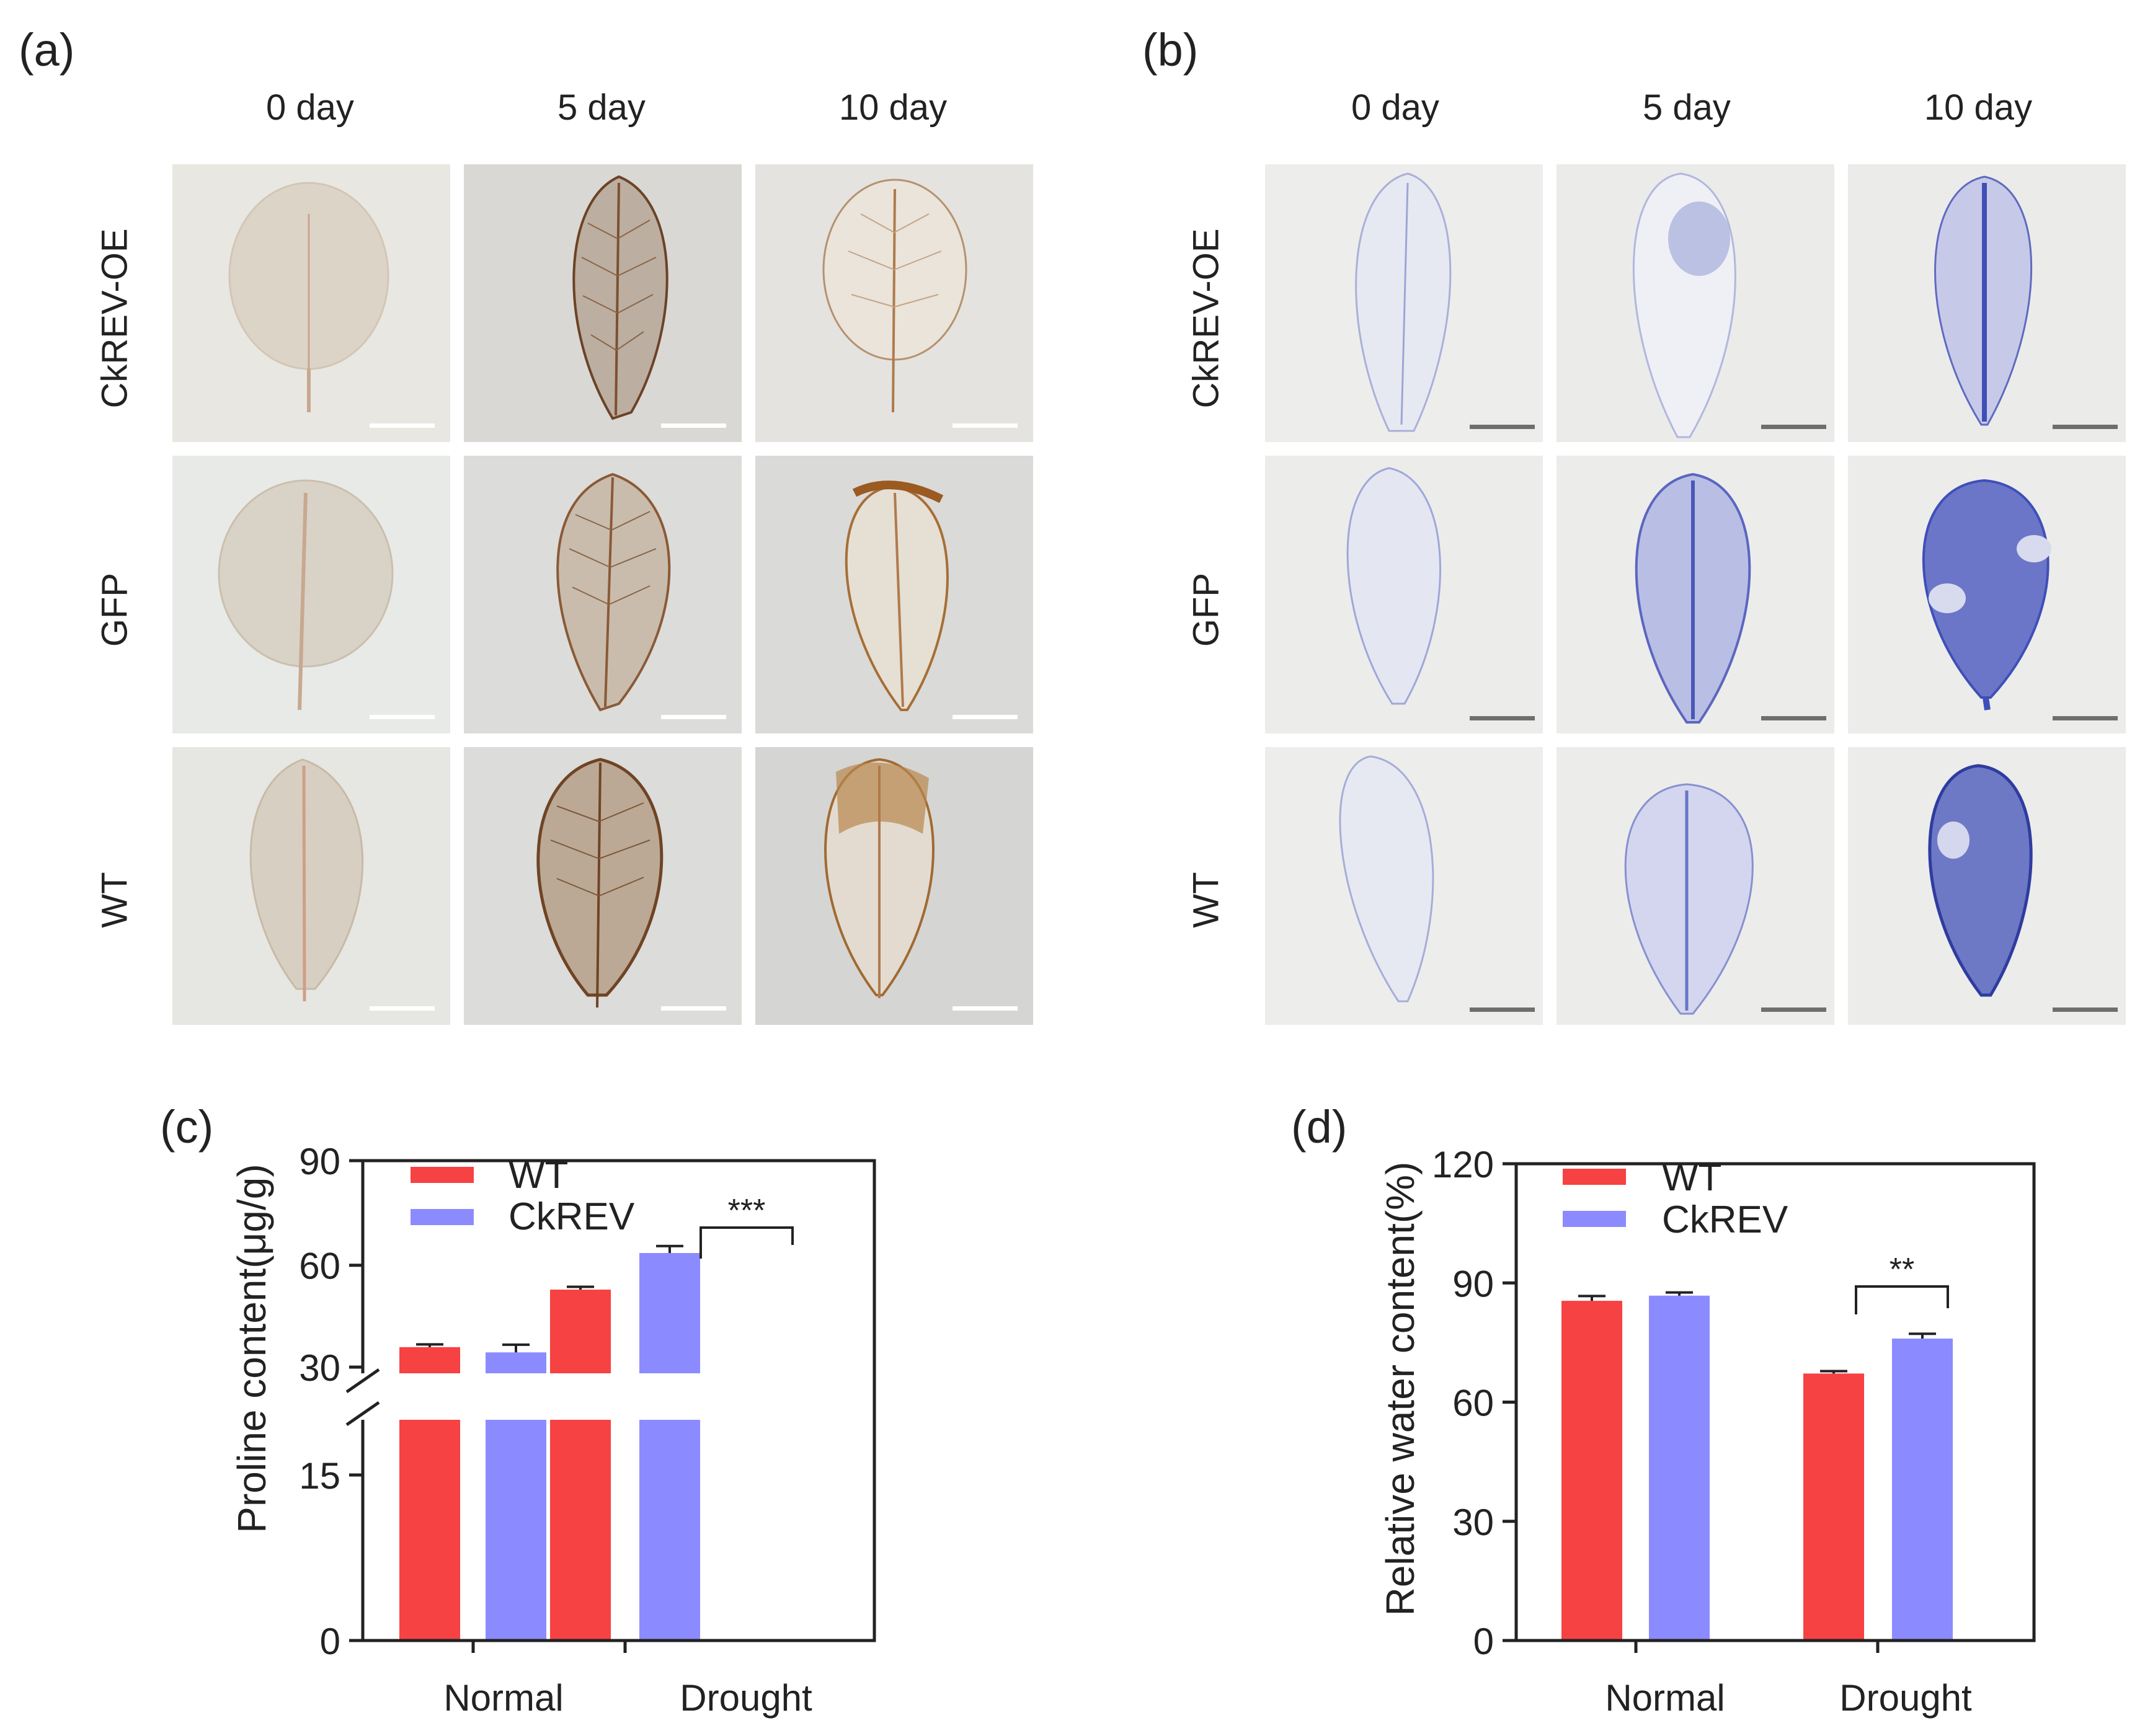  Describe the element at coordinates (1400, 1389) in the screenshot. I see `chart-d-ylabel: Relative water content(%)` at that location.